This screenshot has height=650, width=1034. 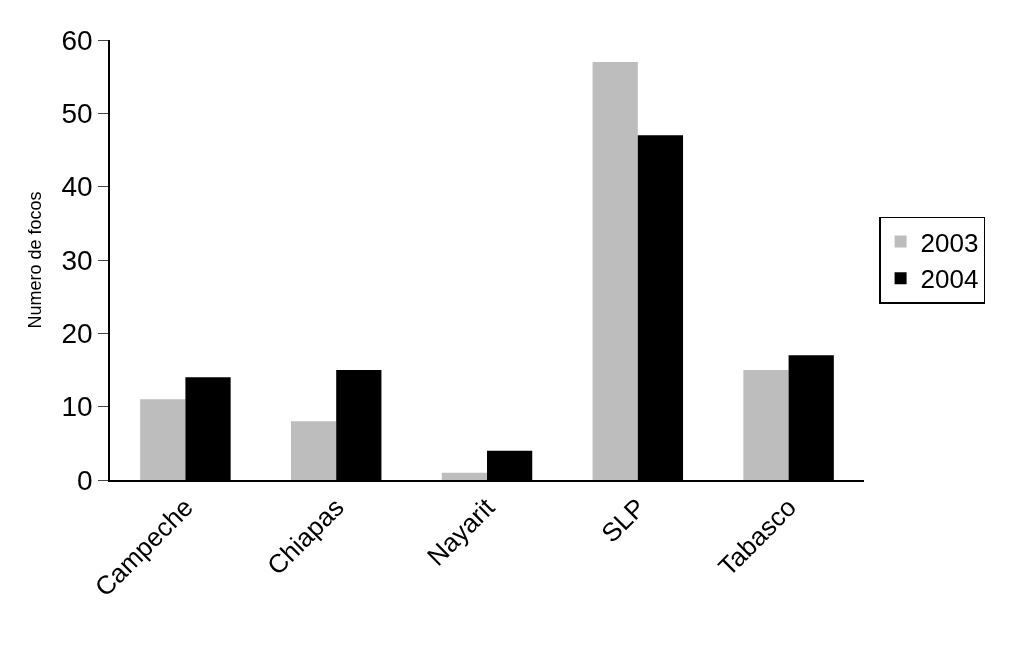 I want to click on y-tick-label: 0, so click(x=85, y=480).